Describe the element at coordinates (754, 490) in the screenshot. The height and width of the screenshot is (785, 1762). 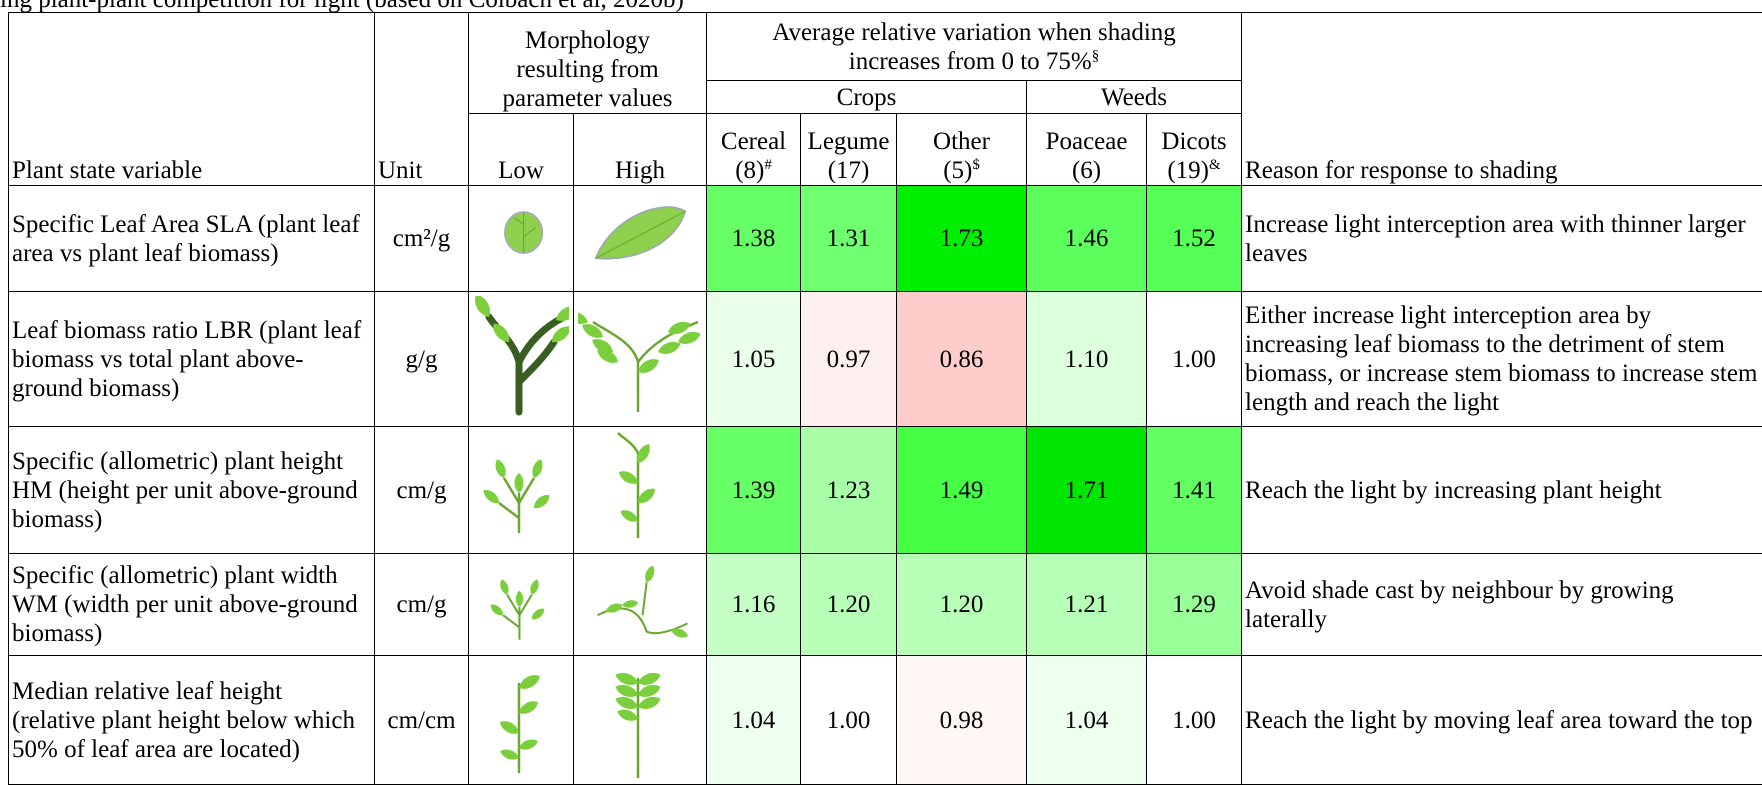
I see `value: 1.39` at that location.